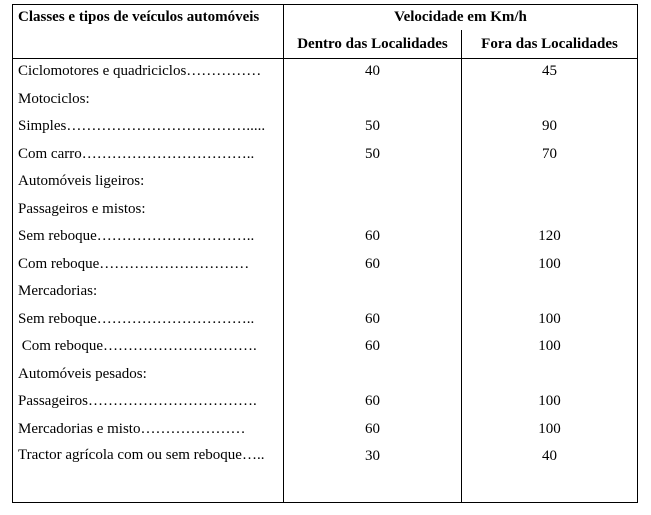 The height and width of the screenshot is (515, 651). I want to click on row-label: Motociclos:, so click(54, 98).